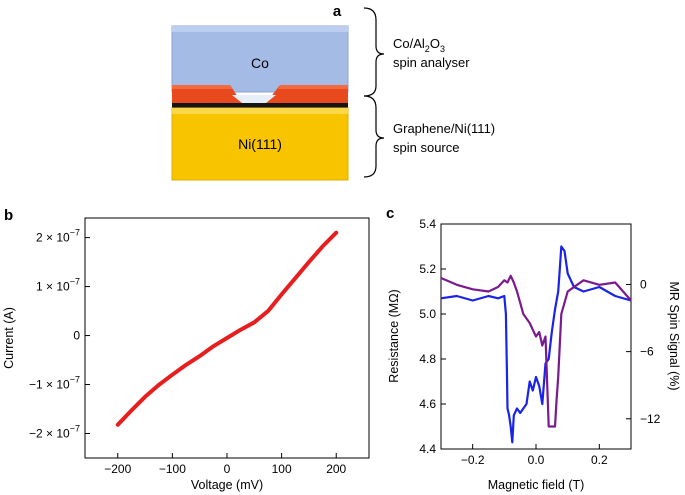 This screenshot has width=685, height=495. I want to click on iv-y-tick-label: 1 × 10⁻⁷, so click(58, 285).